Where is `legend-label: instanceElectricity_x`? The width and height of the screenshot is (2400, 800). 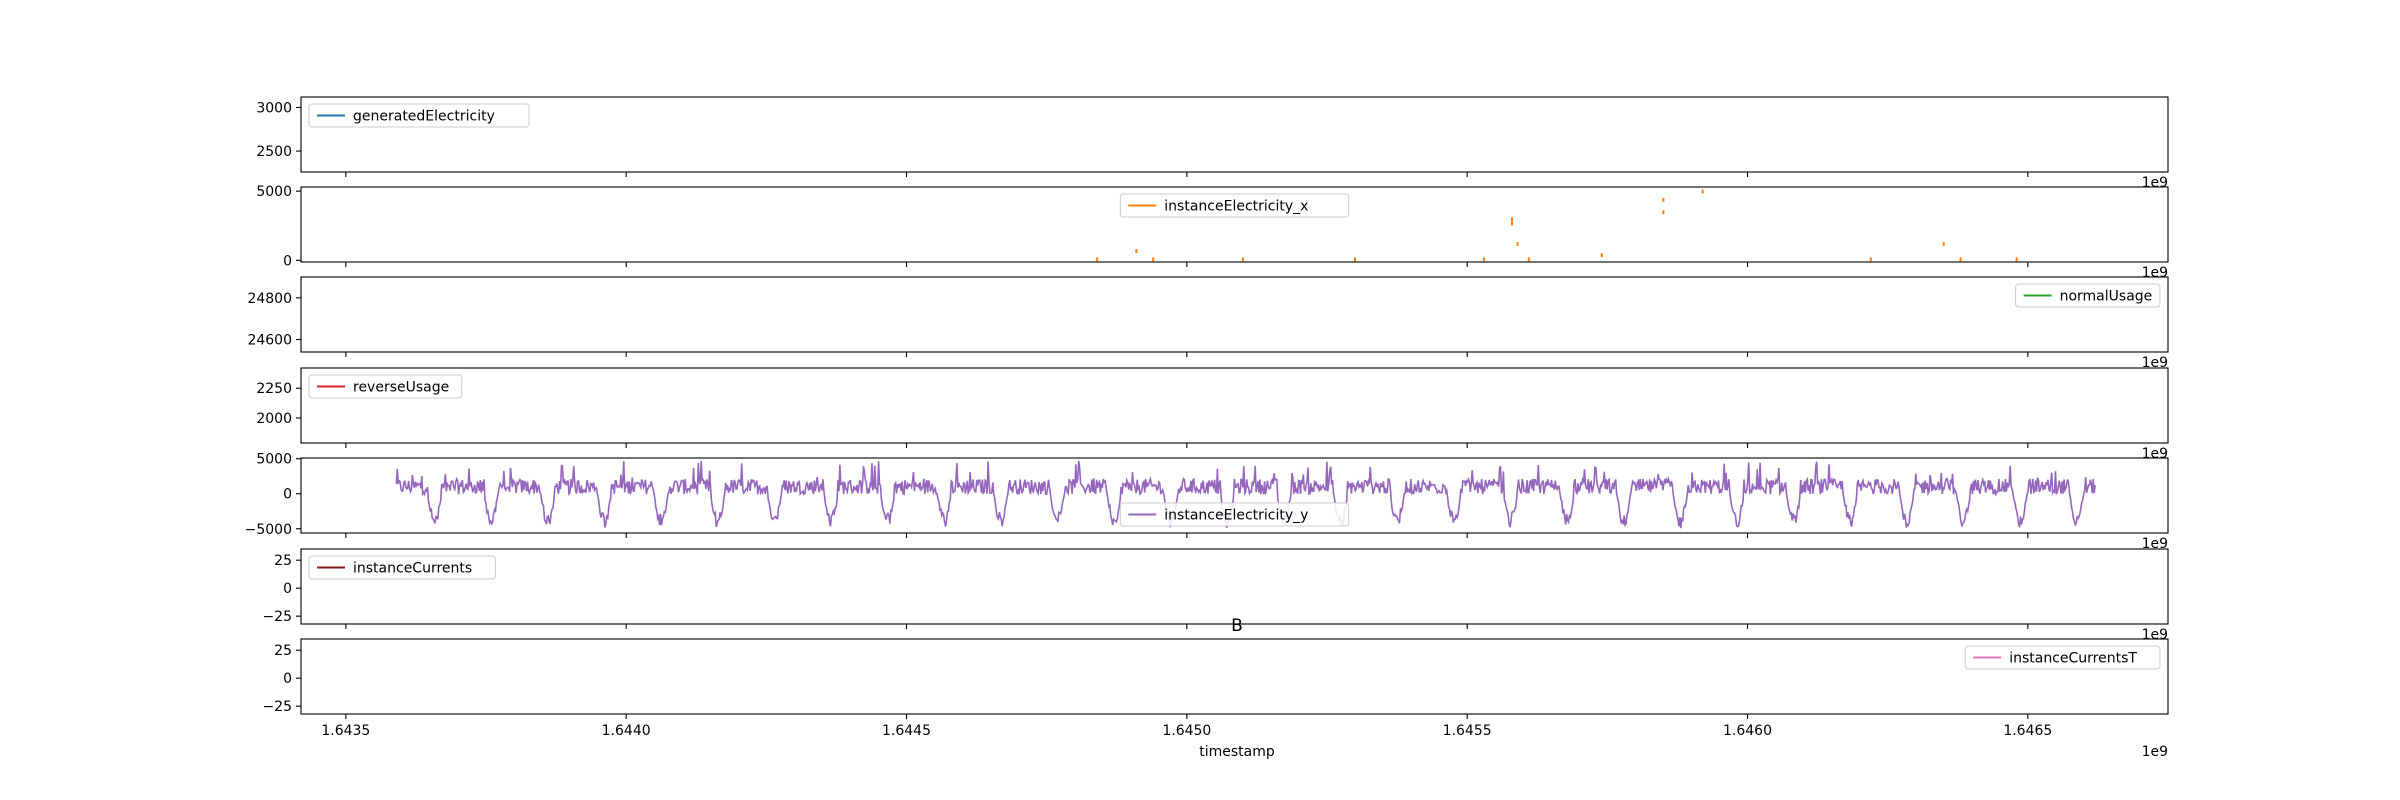
legend-label: instanceElectricity_x is located at coordinates (1236, 207).